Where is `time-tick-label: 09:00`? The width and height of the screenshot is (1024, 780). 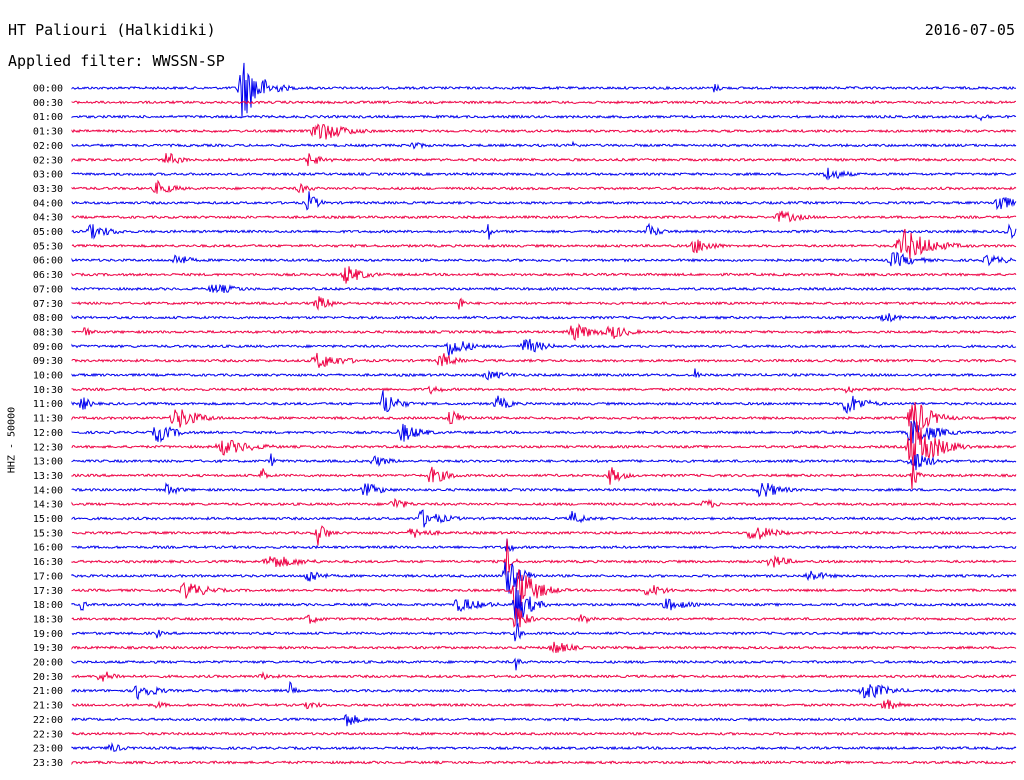
time-tick-label: 09:00 is located at coordinates (48, 347).